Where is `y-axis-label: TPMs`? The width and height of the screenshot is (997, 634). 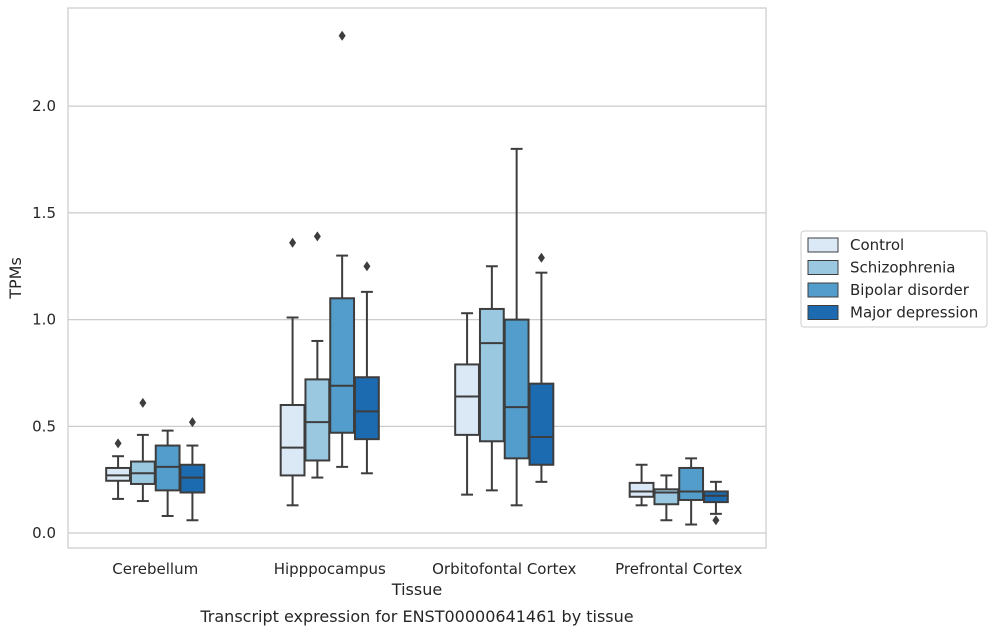
y-axis-label: TPMs is located at coordinates (15, 278).